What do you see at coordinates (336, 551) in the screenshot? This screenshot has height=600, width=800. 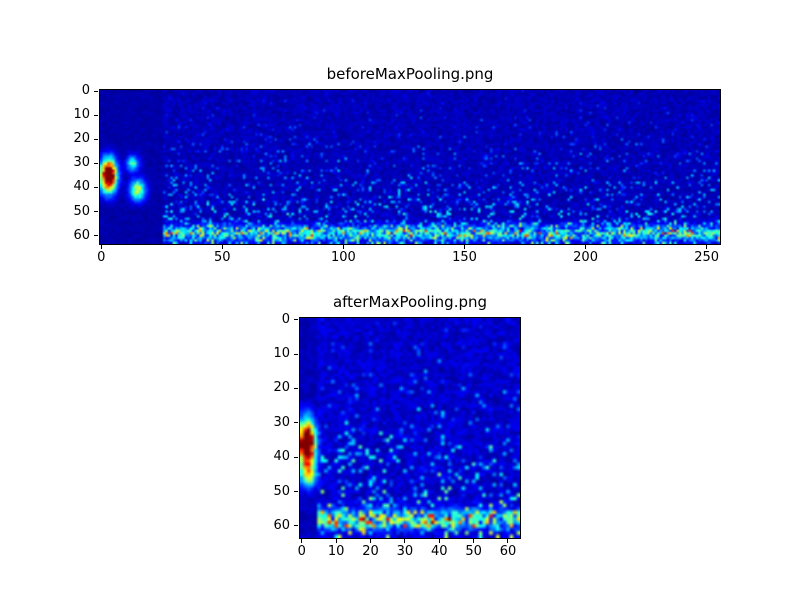 I see `x-tick-label: 10` at bounding box center [336, 551].